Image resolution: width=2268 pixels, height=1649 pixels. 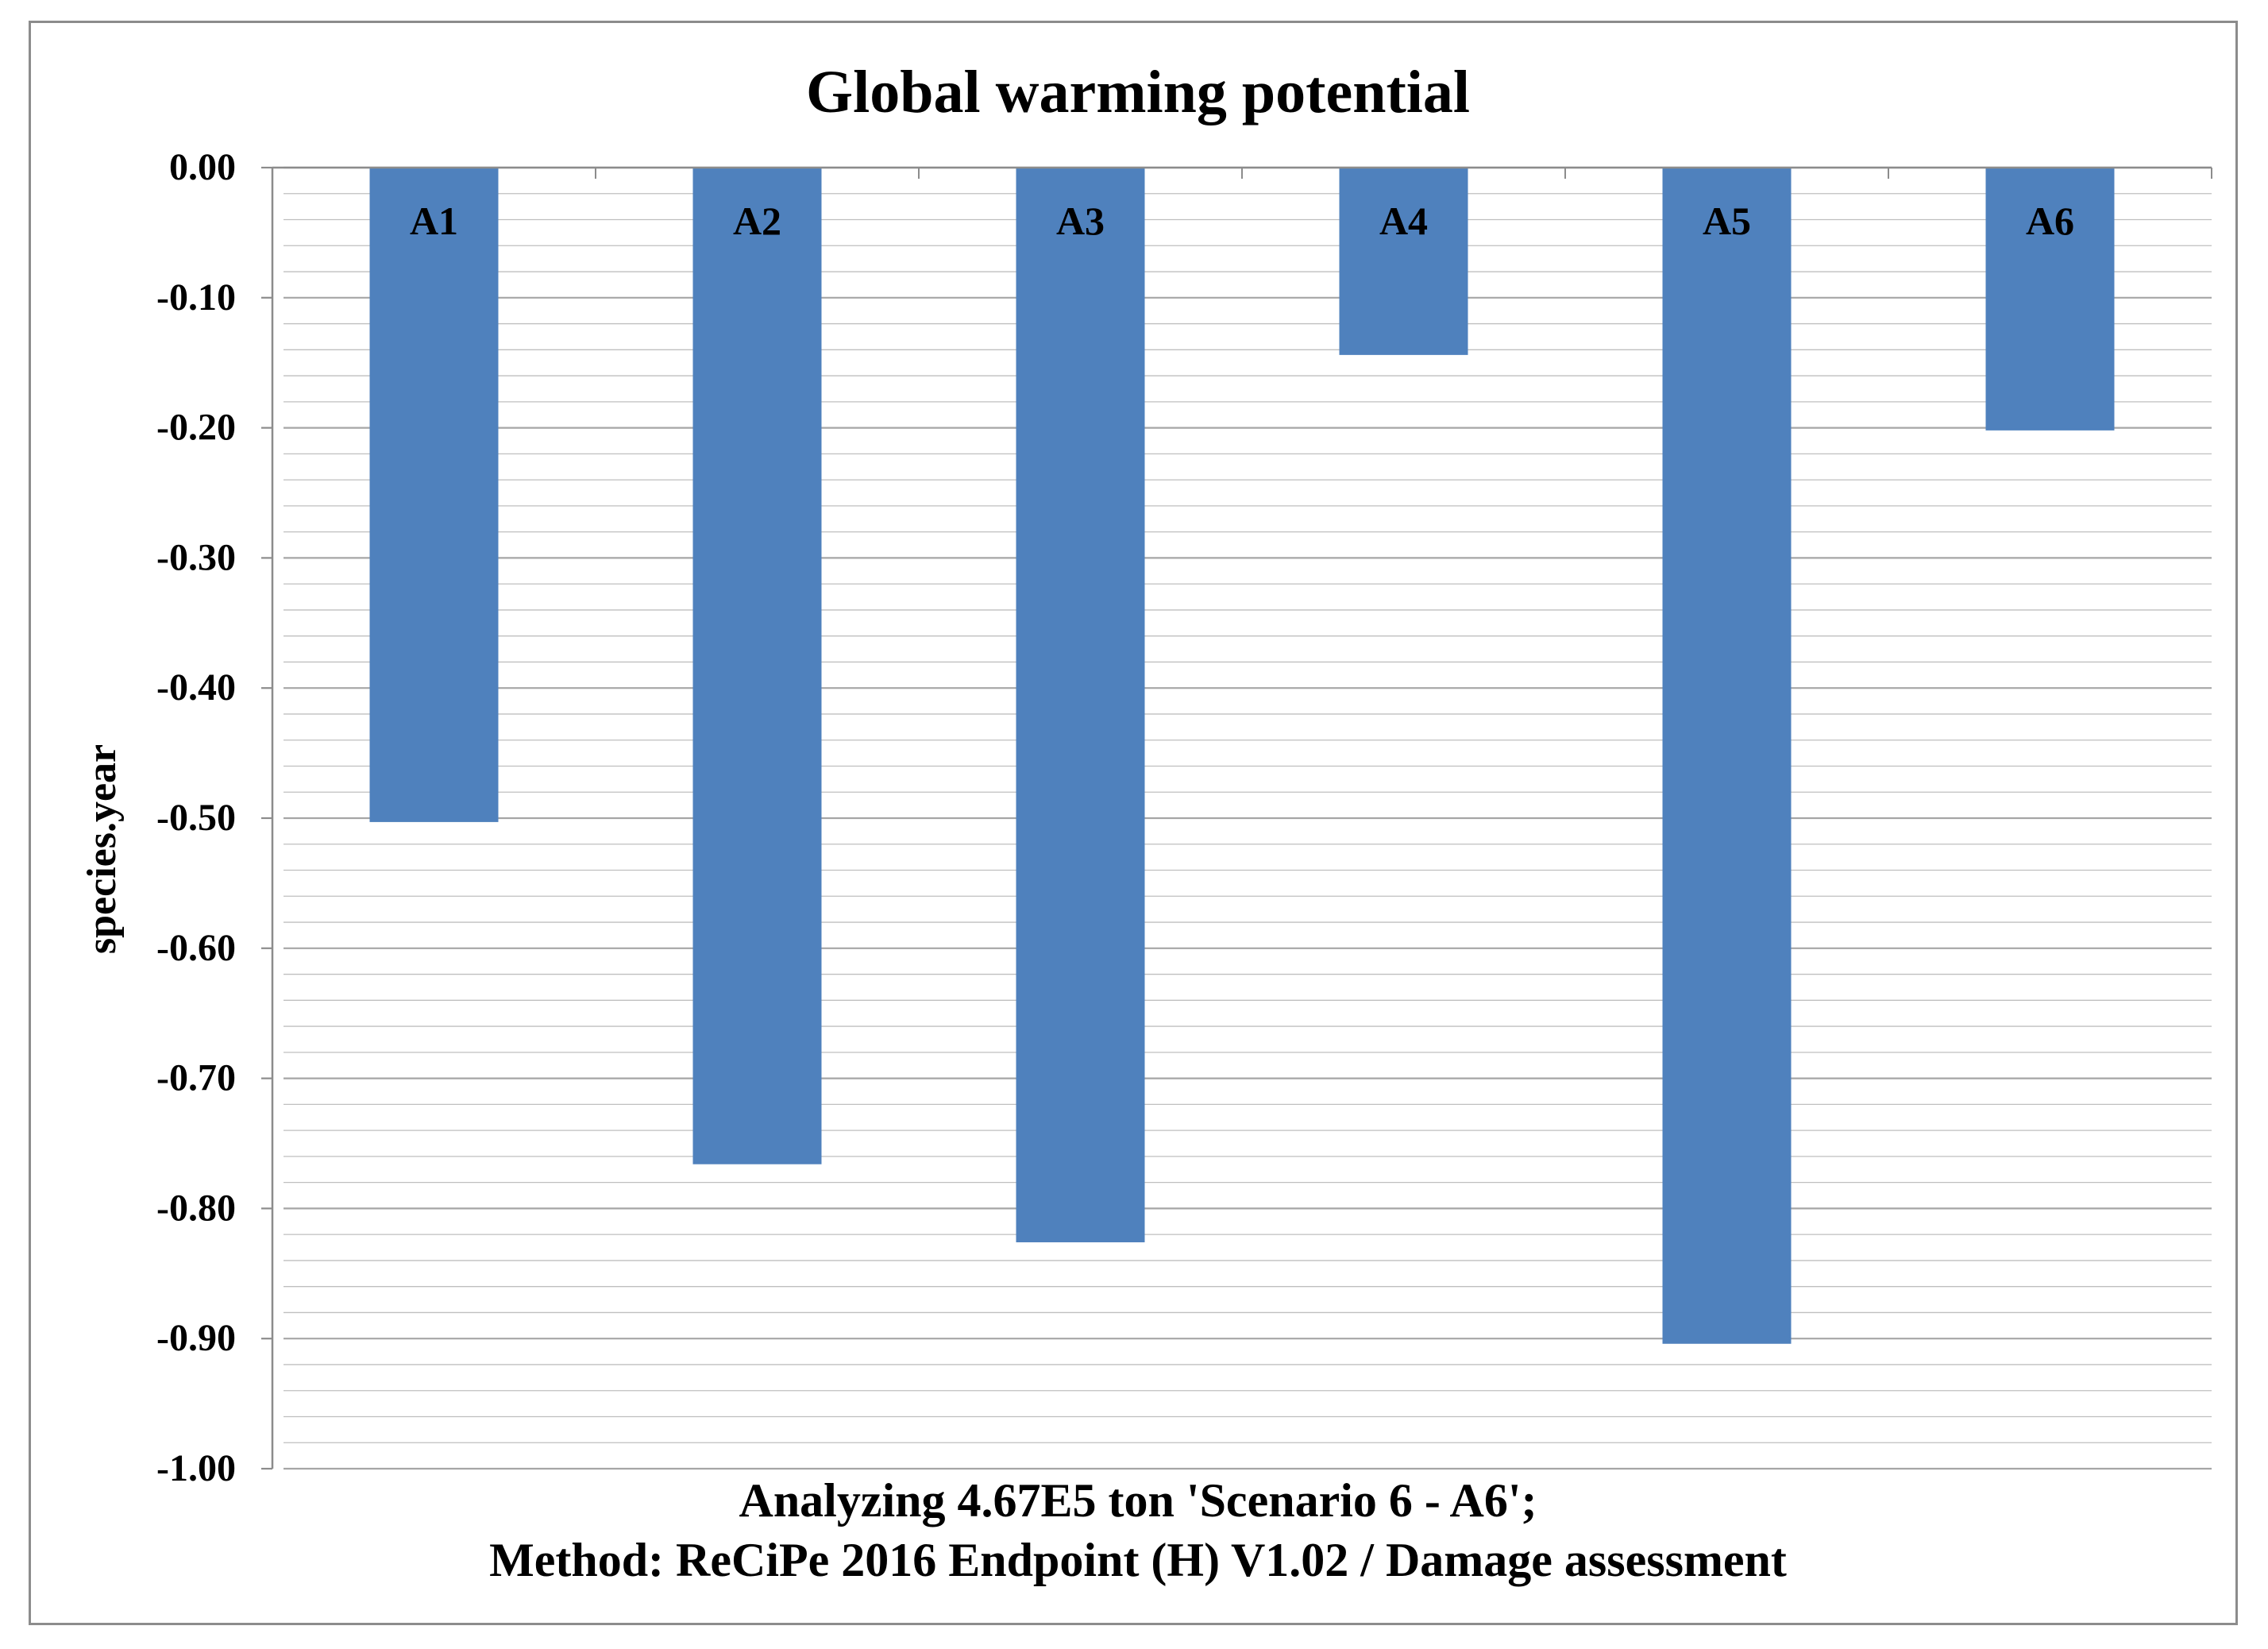 I want to click on y-tick-label: -0.10, so click(x=196, y=297).